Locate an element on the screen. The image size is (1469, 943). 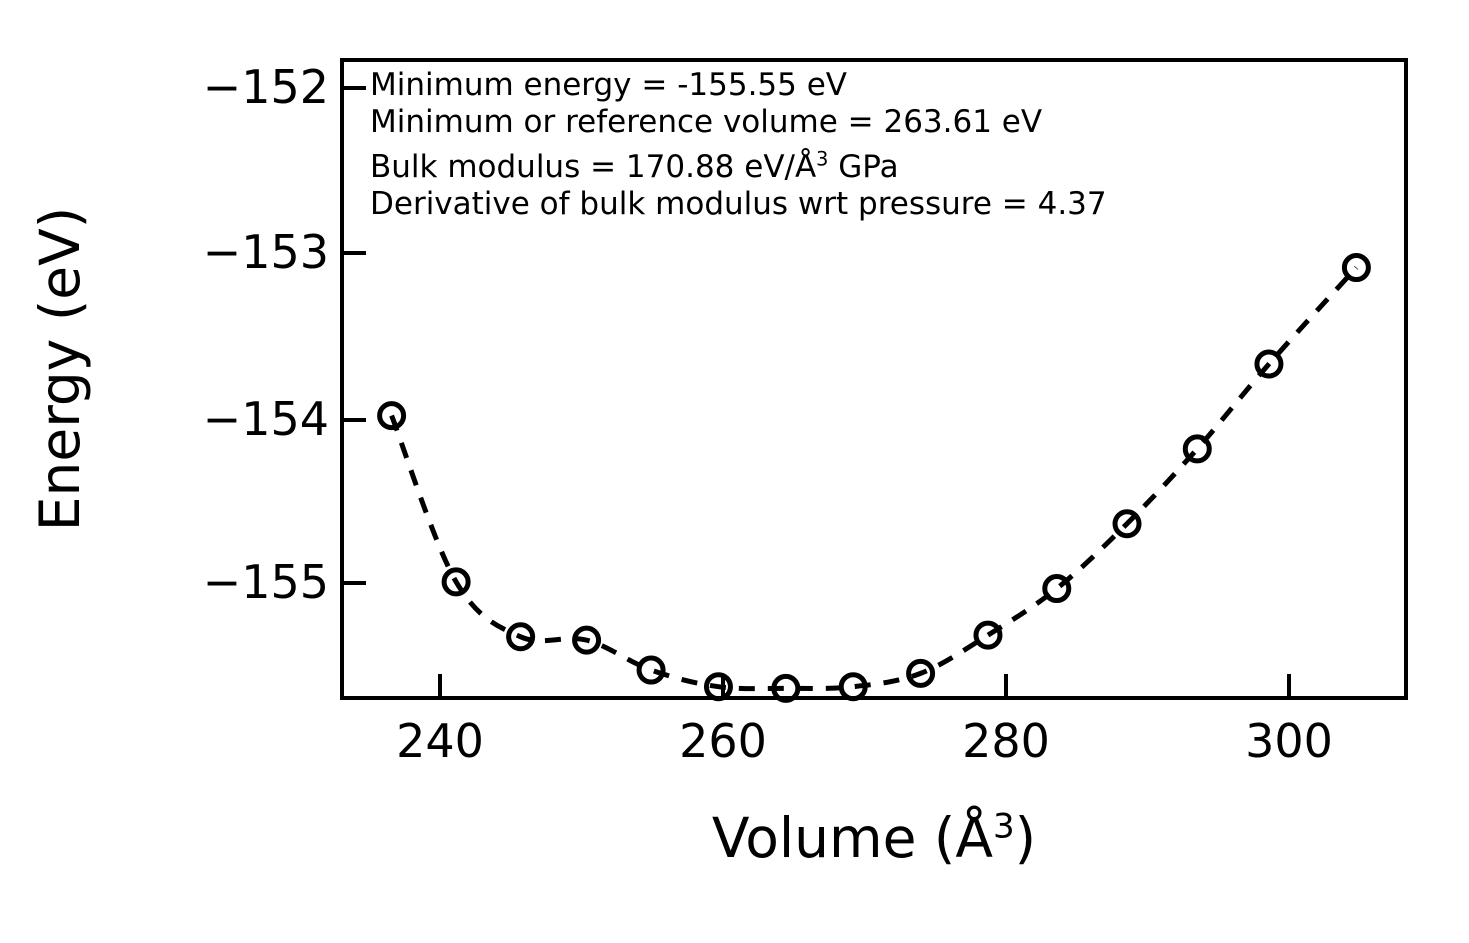
annotation-bulk-modulus-post: GPa is located at coordinates (863, 167).